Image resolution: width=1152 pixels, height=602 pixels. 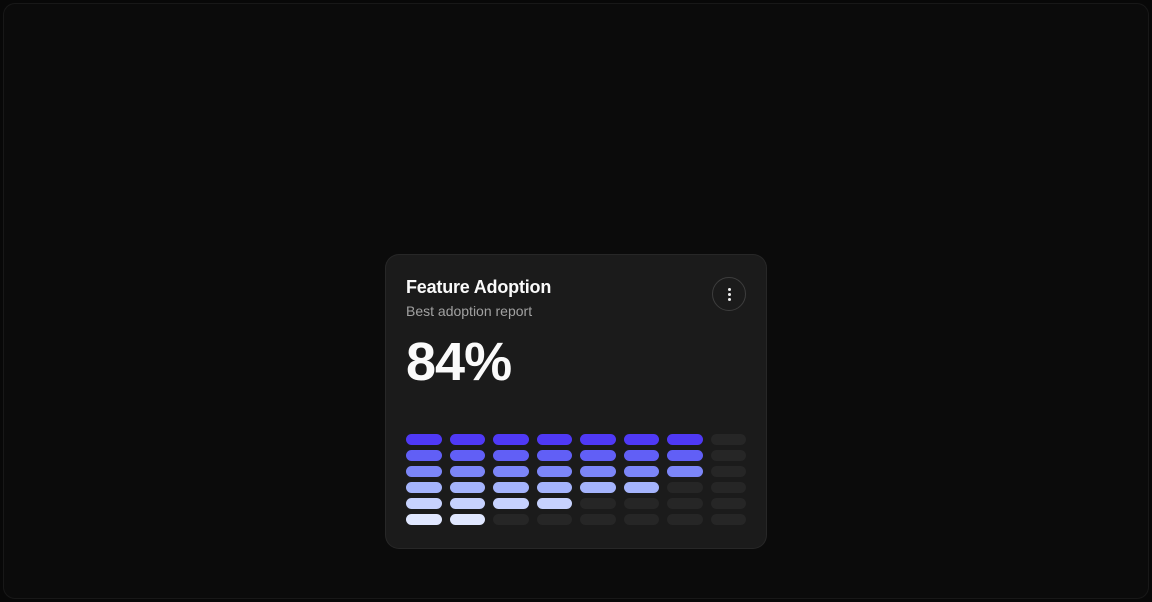 What do you see at coordinates (576, 298) in the screenshot?
I see `card-header: Feature Adoption Best adoption report` at bounding box center [576, 298].